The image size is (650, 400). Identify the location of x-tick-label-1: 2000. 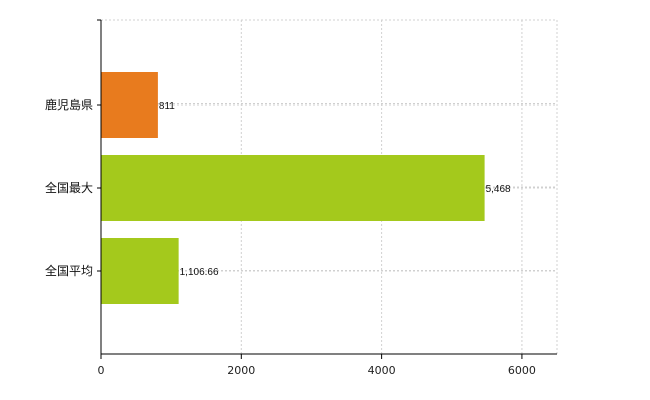
(241, 370).